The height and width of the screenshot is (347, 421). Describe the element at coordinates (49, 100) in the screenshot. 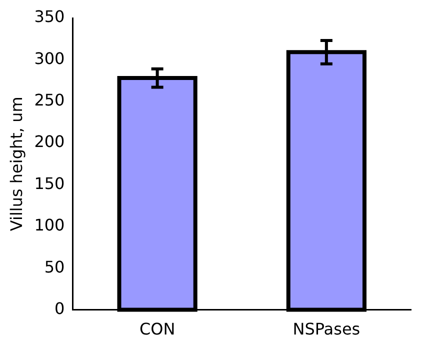

I see `y-tick-label: 250` at that location.